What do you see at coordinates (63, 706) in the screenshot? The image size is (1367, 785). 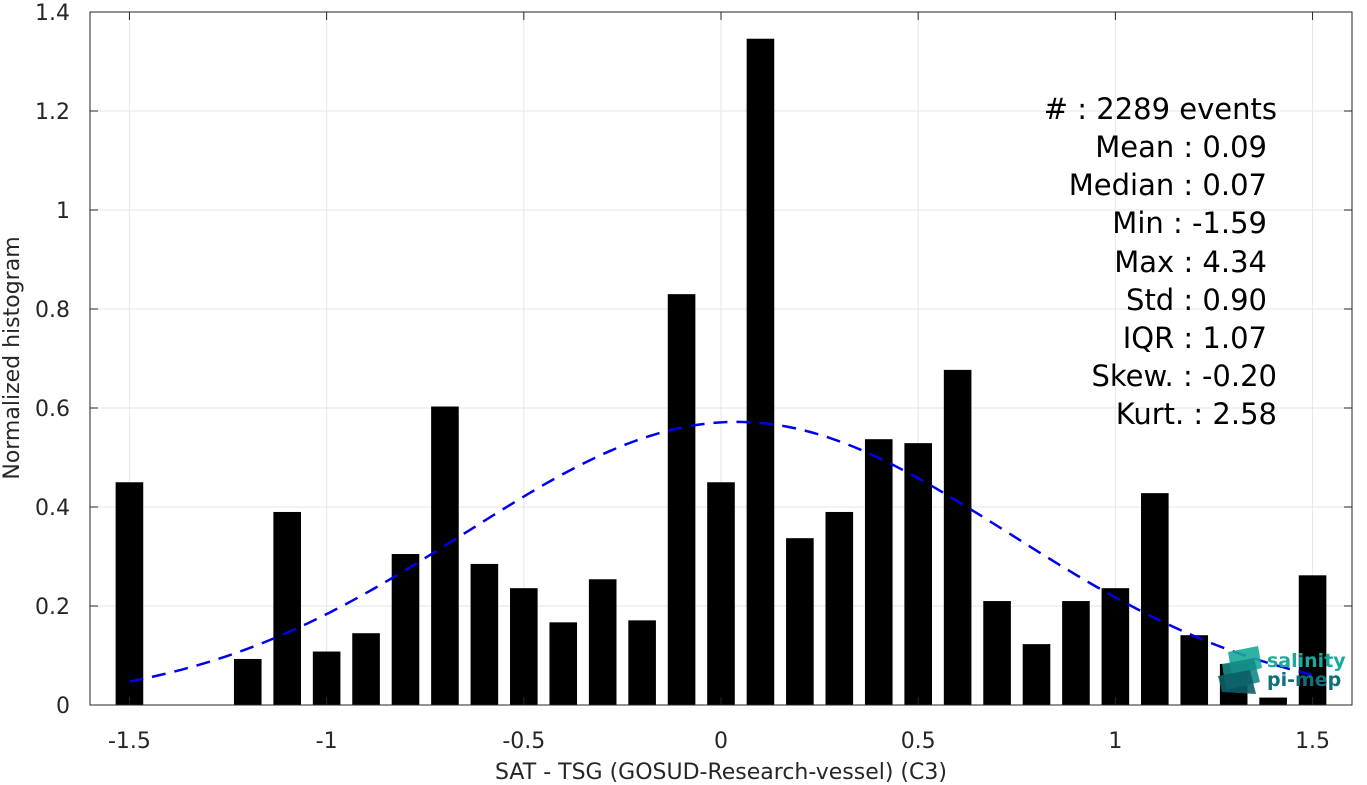 I see `y-tick-label: 0` at bounding box center [63, 706].